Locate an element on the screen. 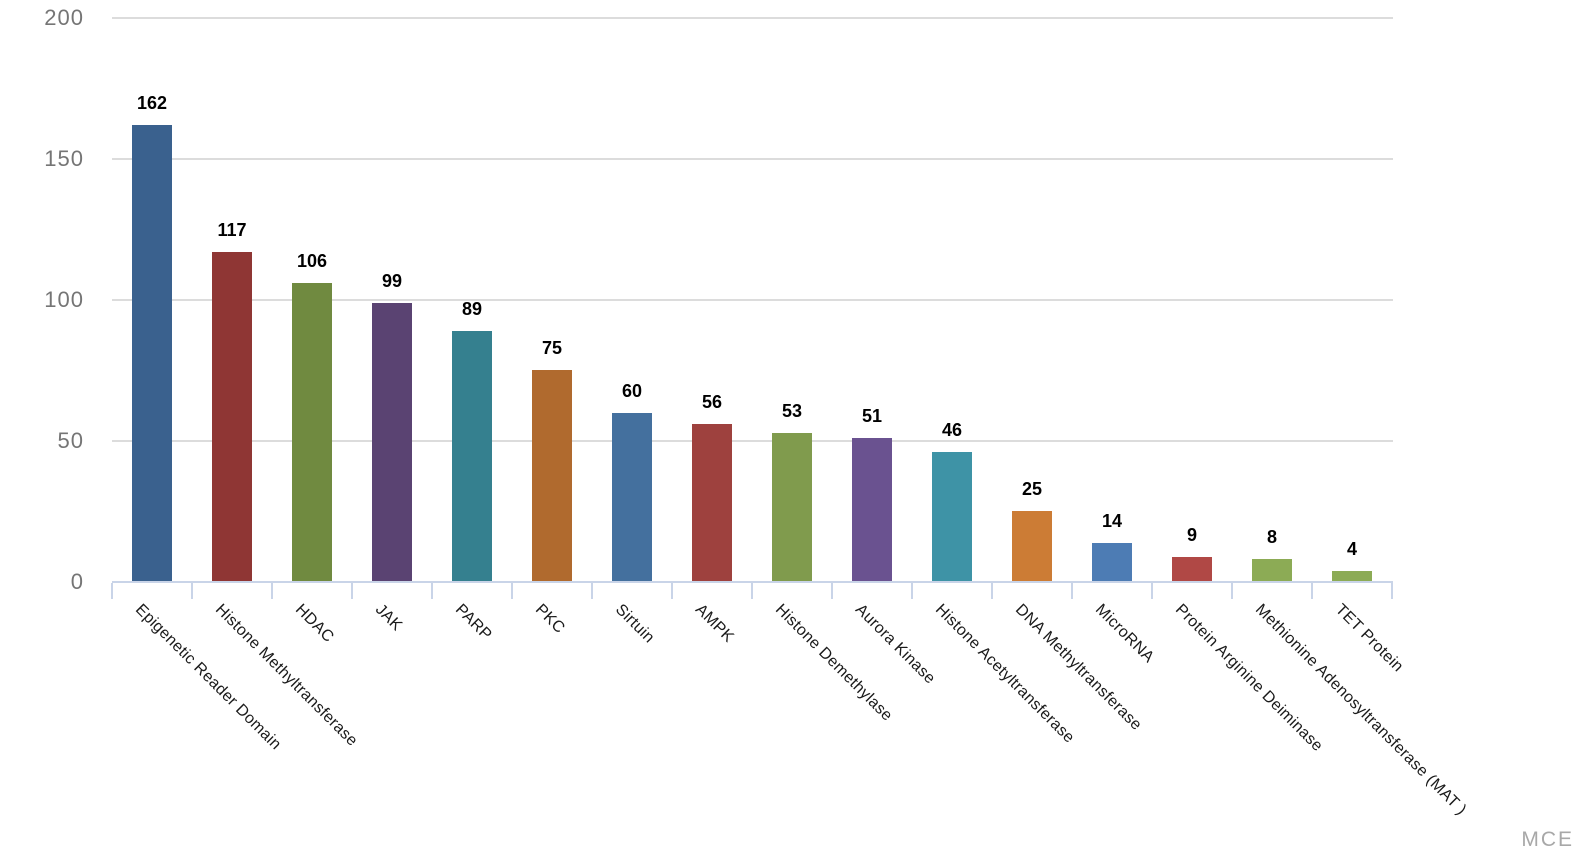  x-category-label: MicroRNA is located at coordinates (1124, 634).